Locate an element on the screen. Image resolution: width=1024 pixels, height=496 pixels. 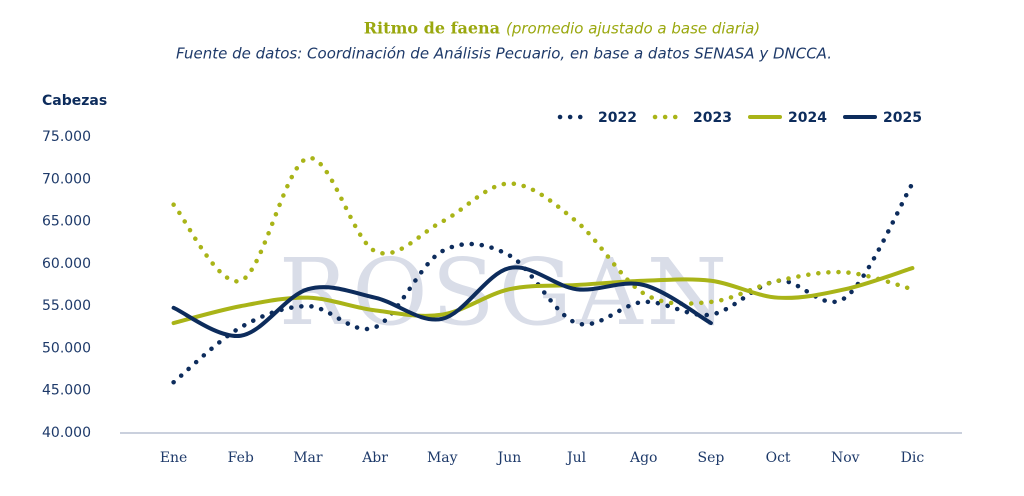
x-tick-label: Dic is located at coordinates (913, 458).